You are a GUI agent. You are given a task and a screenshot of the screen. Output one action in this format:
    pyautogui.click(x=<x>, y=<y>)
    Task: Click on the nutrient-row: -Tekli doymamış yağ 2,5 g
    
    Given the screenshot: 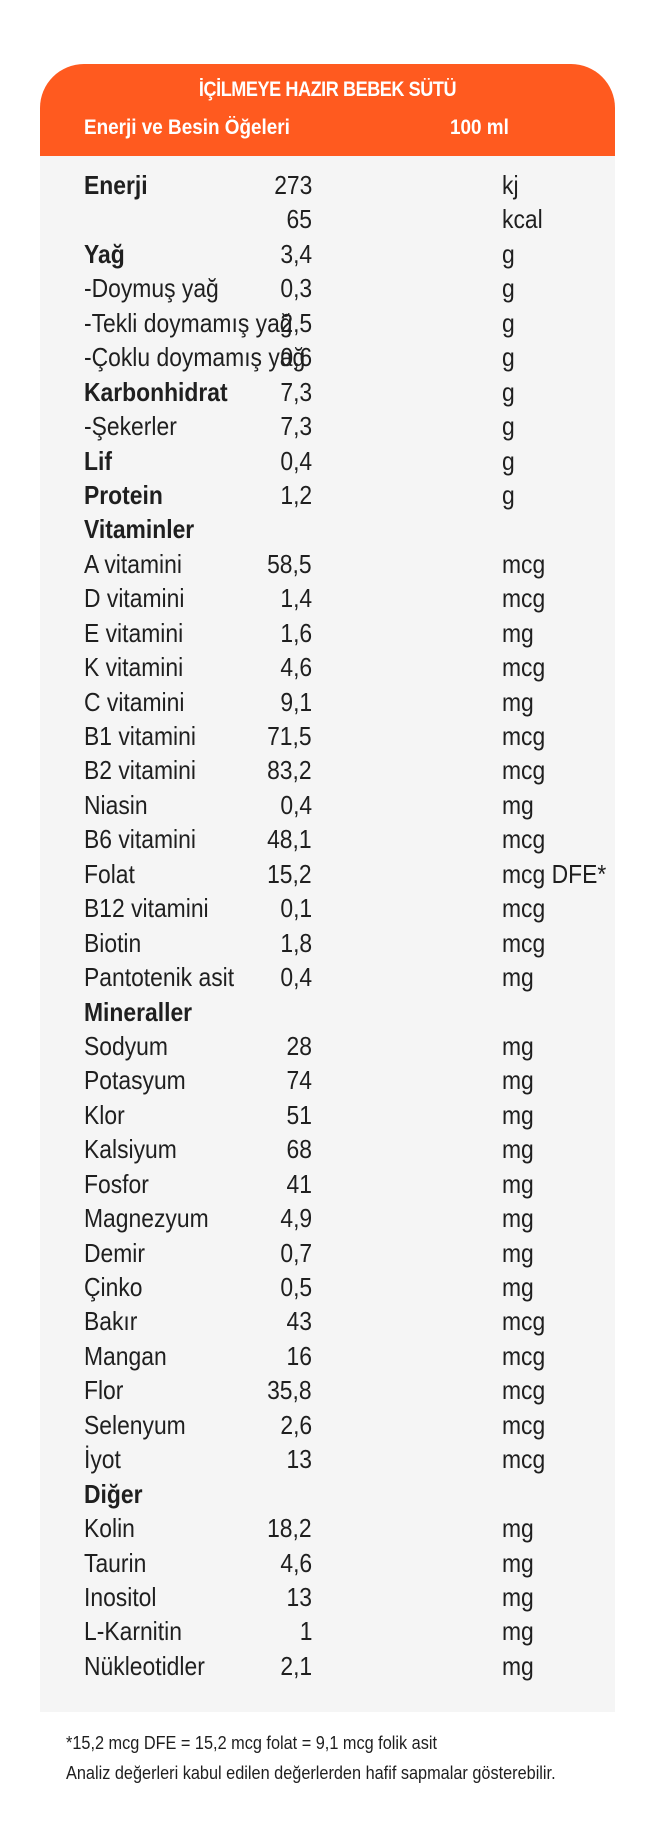 What is the action you would take?
    pyautogui.click(x=327, y=323)
    